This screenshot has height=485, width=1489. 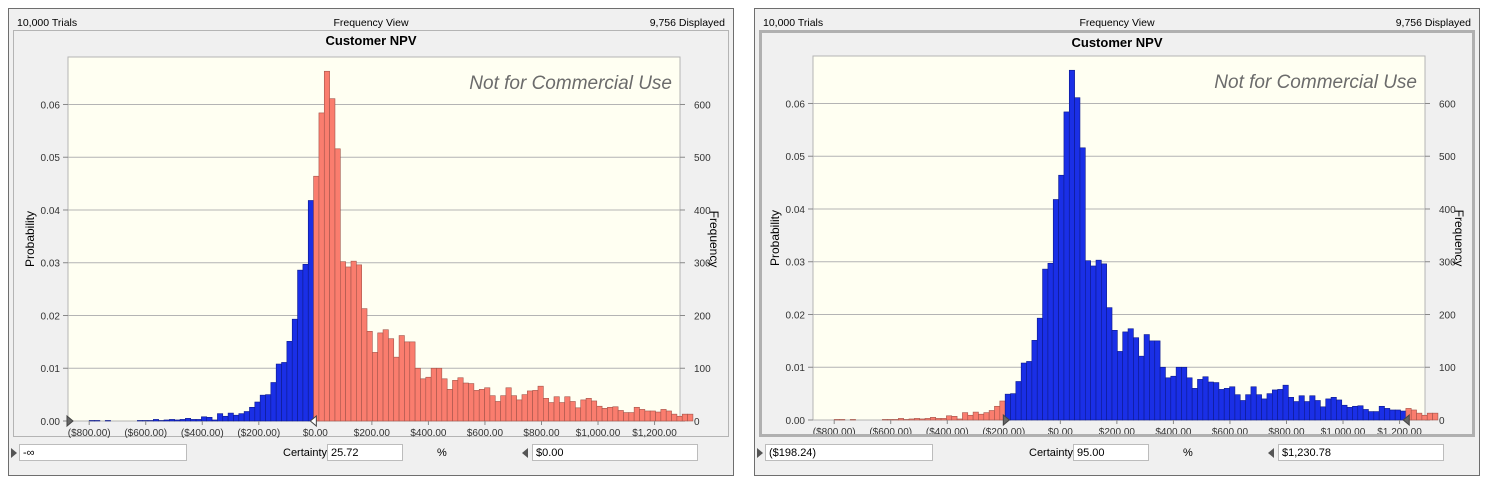 What do you see at coordinates (615, 452) in the screenshot?
I see `upper-bound-input: $0.00` at bounding box center [615, 452].